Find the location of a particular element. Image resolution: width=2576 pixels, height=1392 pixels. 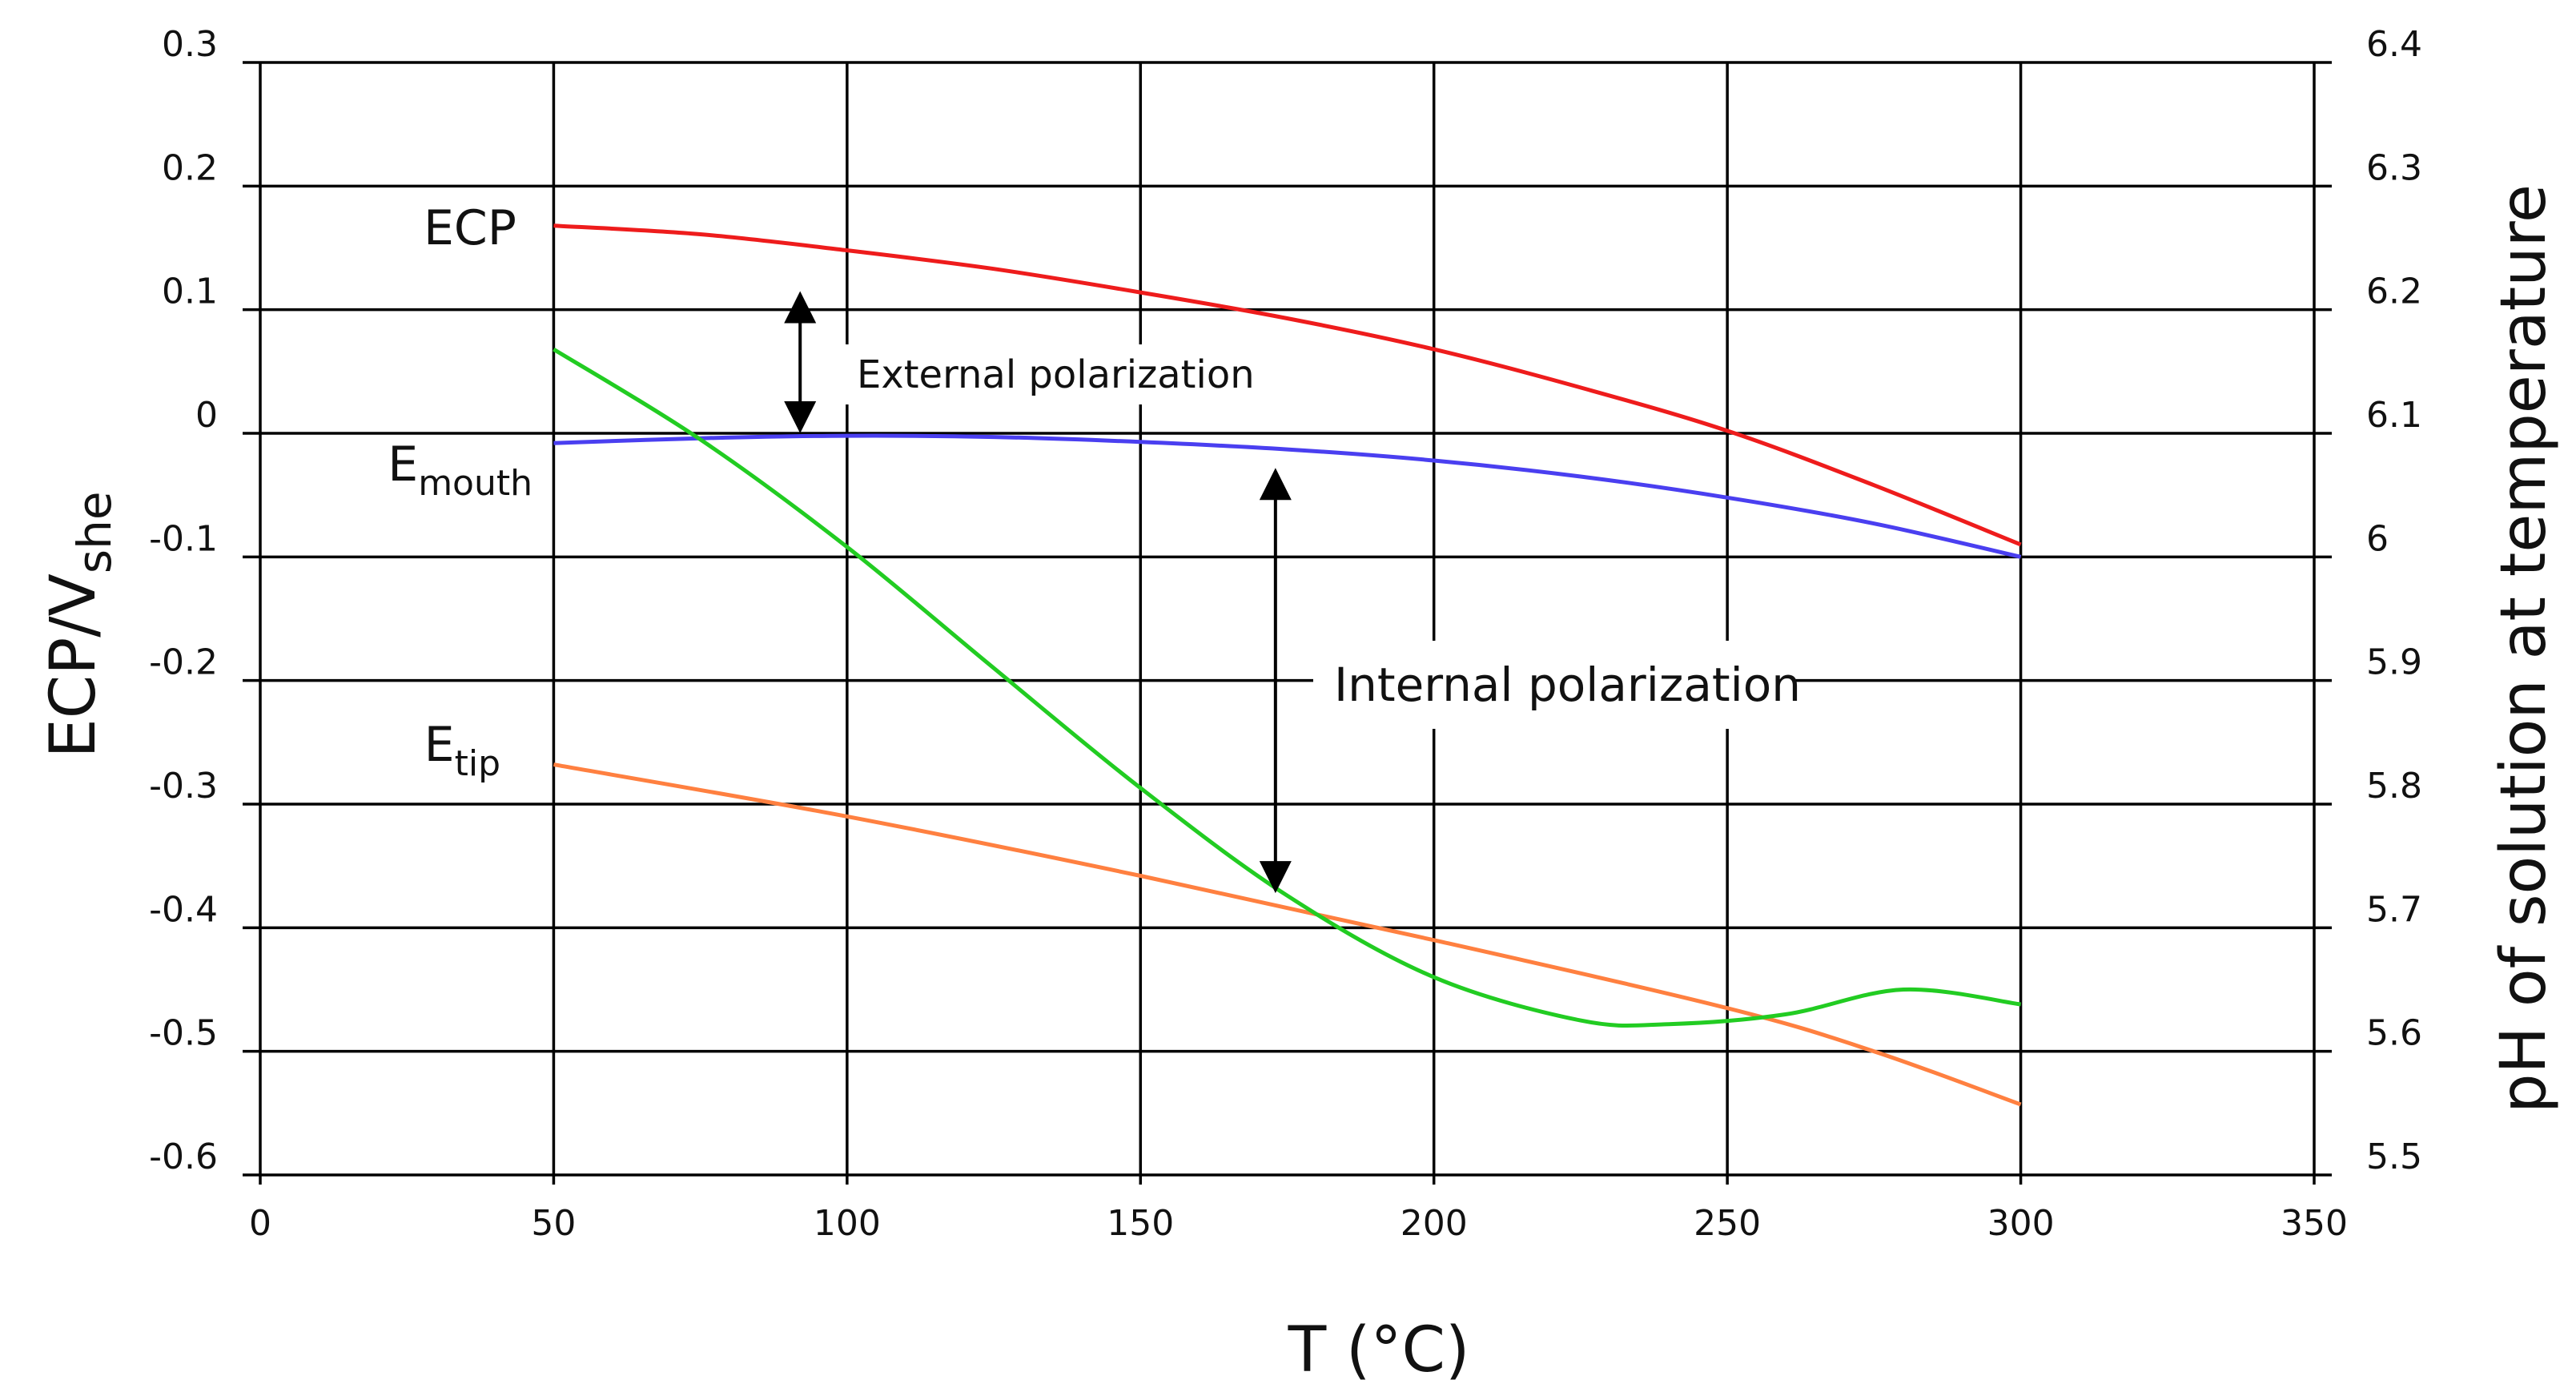

internal-polarization-label: Internal polarization is located at coordinates (1567, 685).